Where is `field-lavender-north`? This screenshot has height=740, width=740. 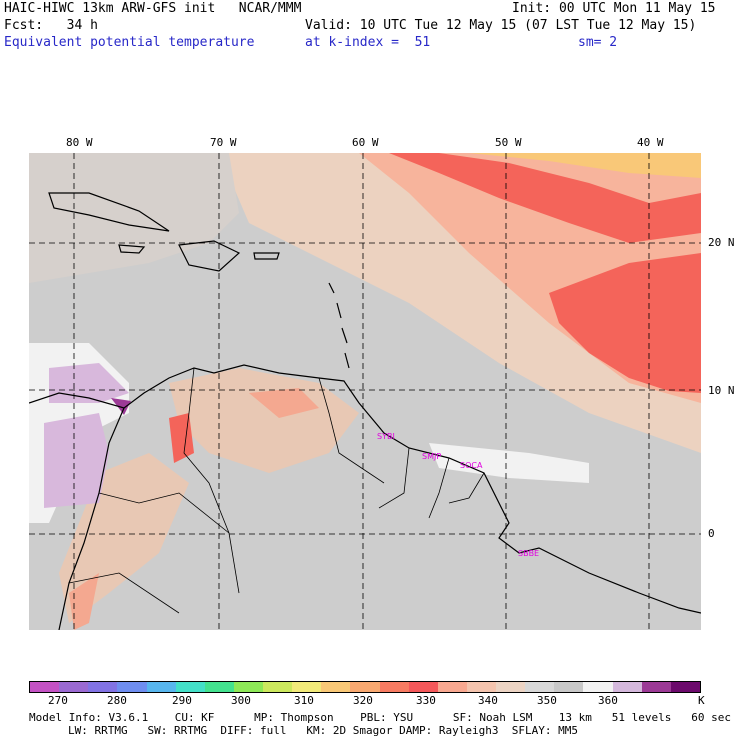 field-lavender-north is located at coordinates (89, 383).